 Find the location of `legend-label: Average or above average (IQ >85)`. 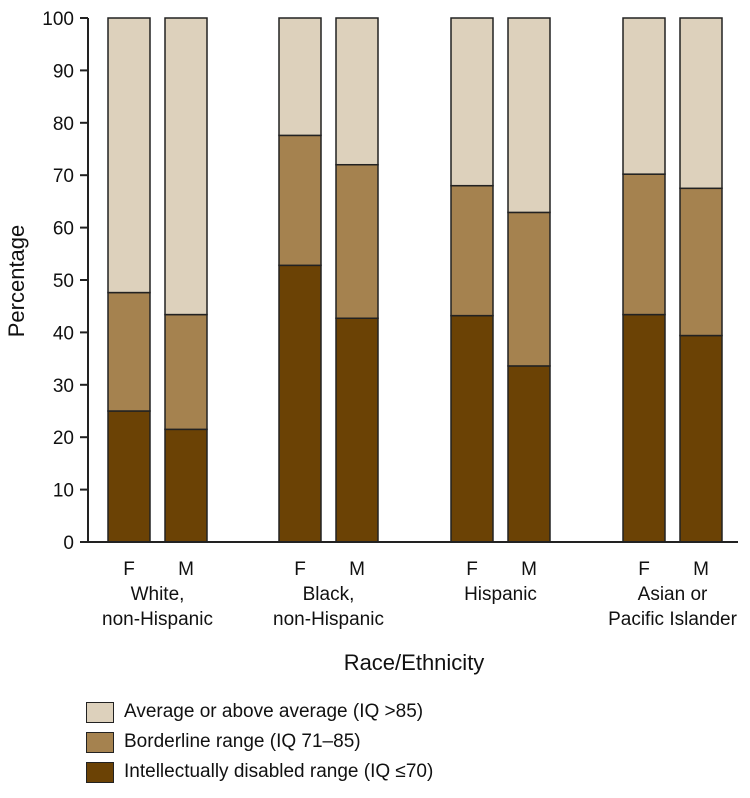

legend-label: Average or above average (IQ >85) is located at coordinates (274, 711).